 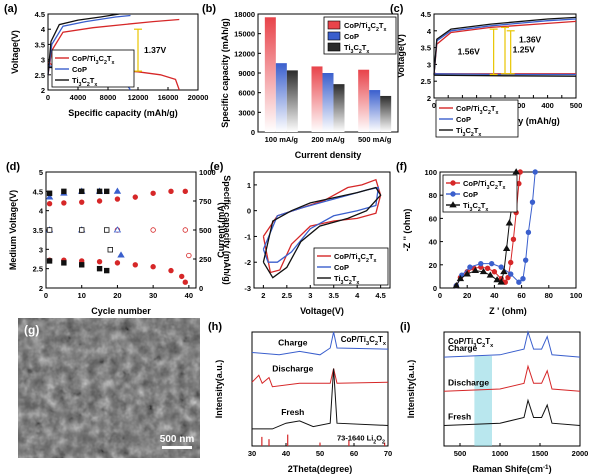 I want to click on voltage-gap-label: 1.37V, so click(x=155, y=50).